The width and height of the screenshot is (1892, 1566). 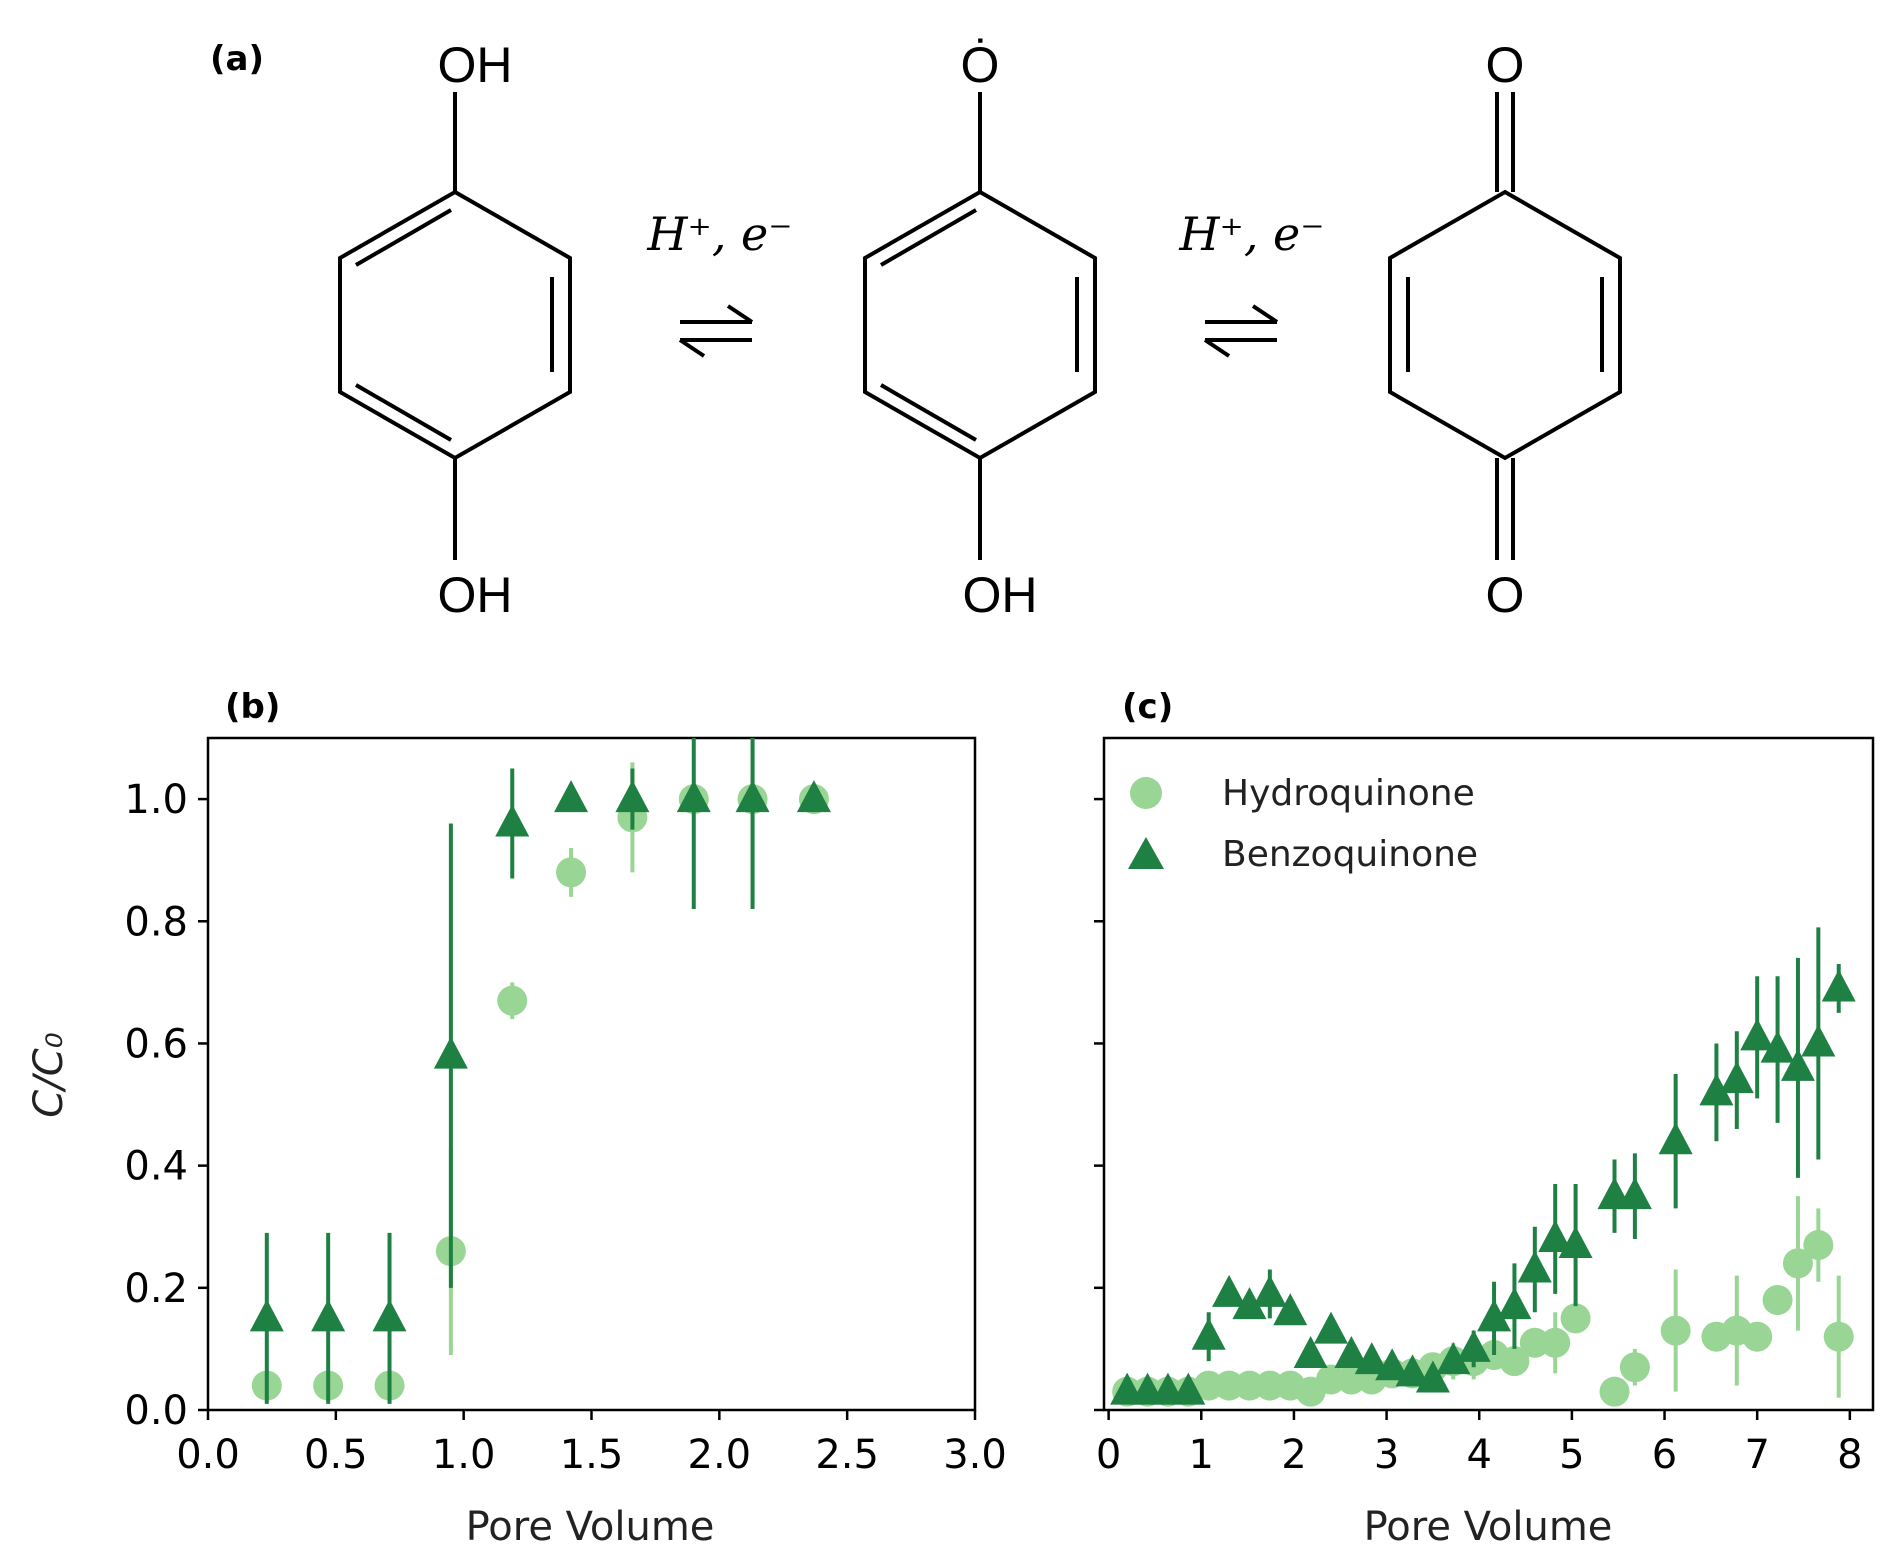 What do you see at coordinates (847, 1455) in the screenshot?
I see `x-tick-label: 2.5` at bounding box center [847, 1455].